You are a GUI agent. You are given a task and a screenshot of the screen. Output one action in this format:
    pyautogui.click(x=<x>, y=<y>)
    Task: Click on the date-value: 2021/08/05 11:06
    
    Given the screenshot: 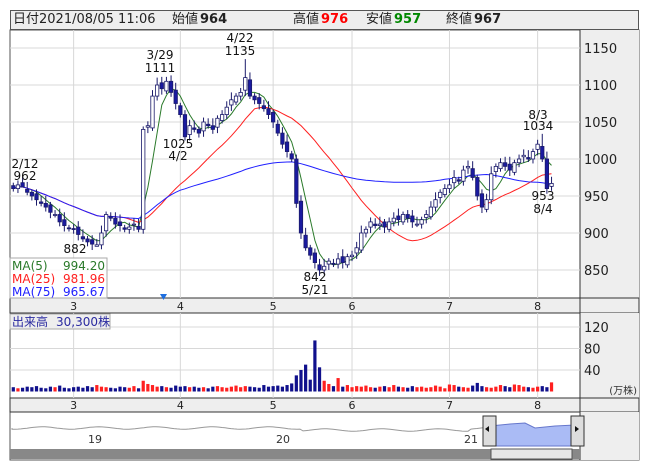 What is the action you would take?
    pyautogui.click(x=97, y=19)
    